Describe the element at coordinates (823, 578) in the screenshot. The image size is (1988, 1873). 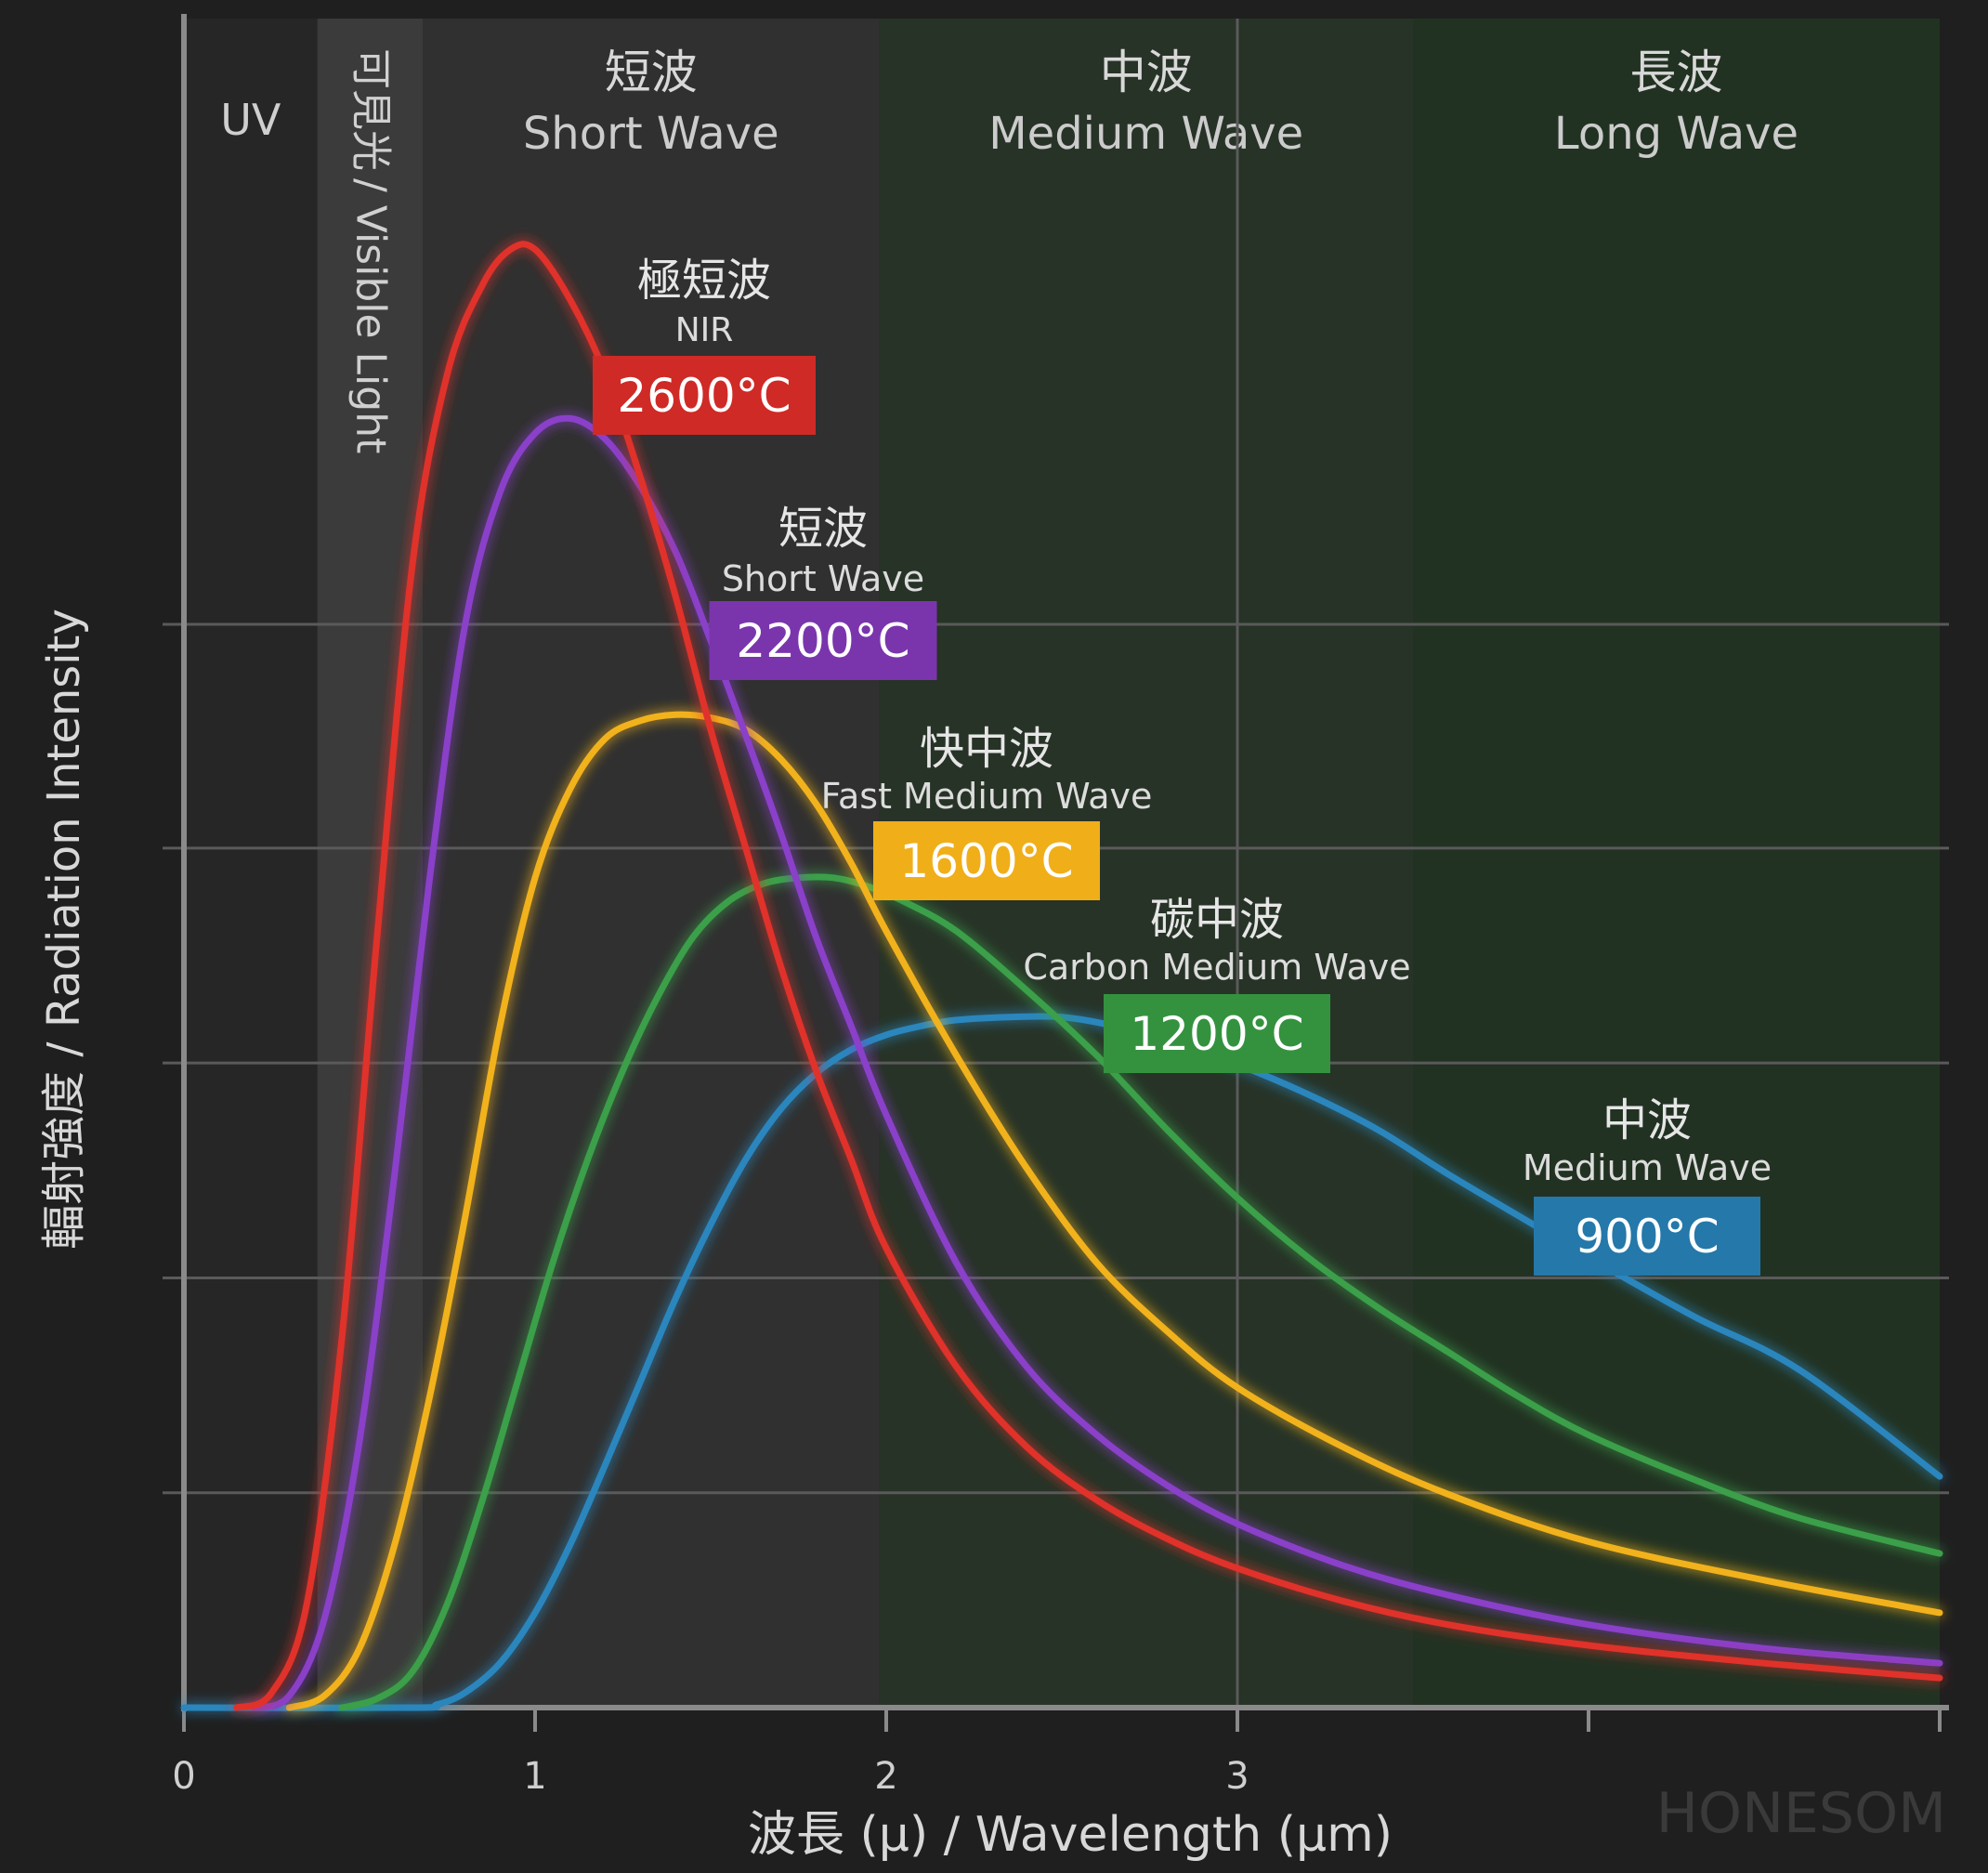
I see `series-label-en-2200: Short Wave` at that location.